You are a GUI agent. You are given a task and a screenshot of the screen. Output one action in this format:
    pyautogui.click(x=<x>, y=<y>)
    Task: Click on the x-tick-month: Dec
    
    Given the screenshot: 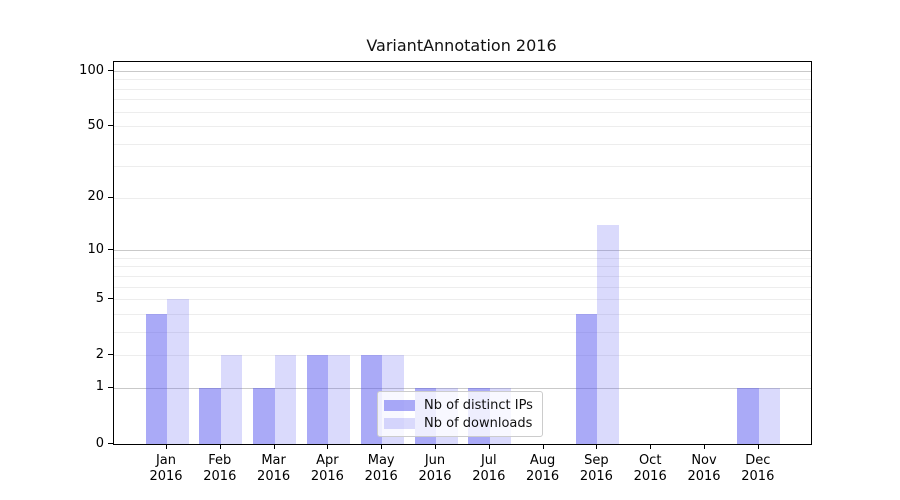 What is the action you would take?
    pyautogui.click(x=758, y=460)
    